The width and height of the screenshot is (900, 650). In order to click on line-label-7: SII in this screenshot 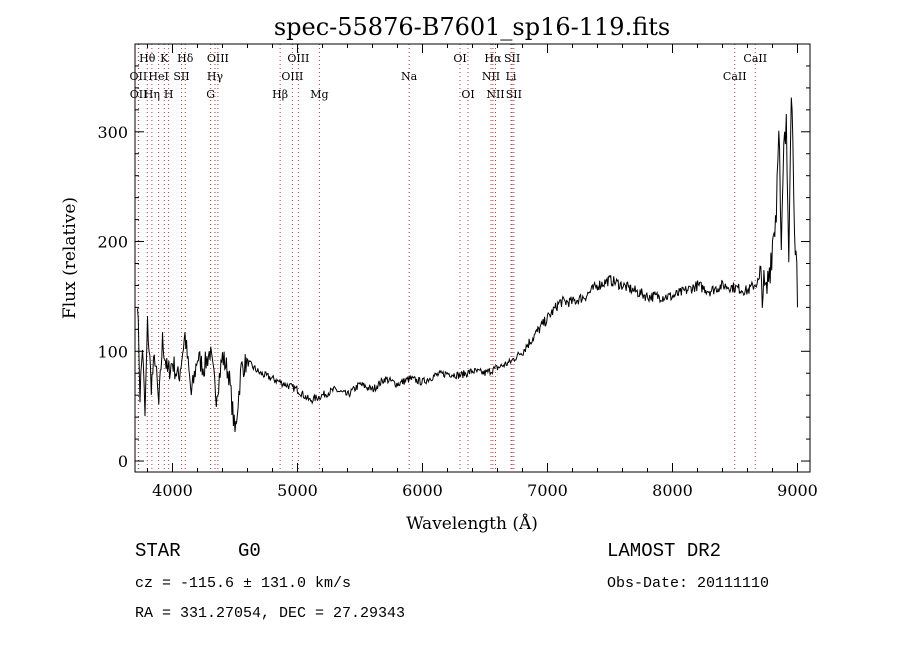, I will do `click(512, 58)`.